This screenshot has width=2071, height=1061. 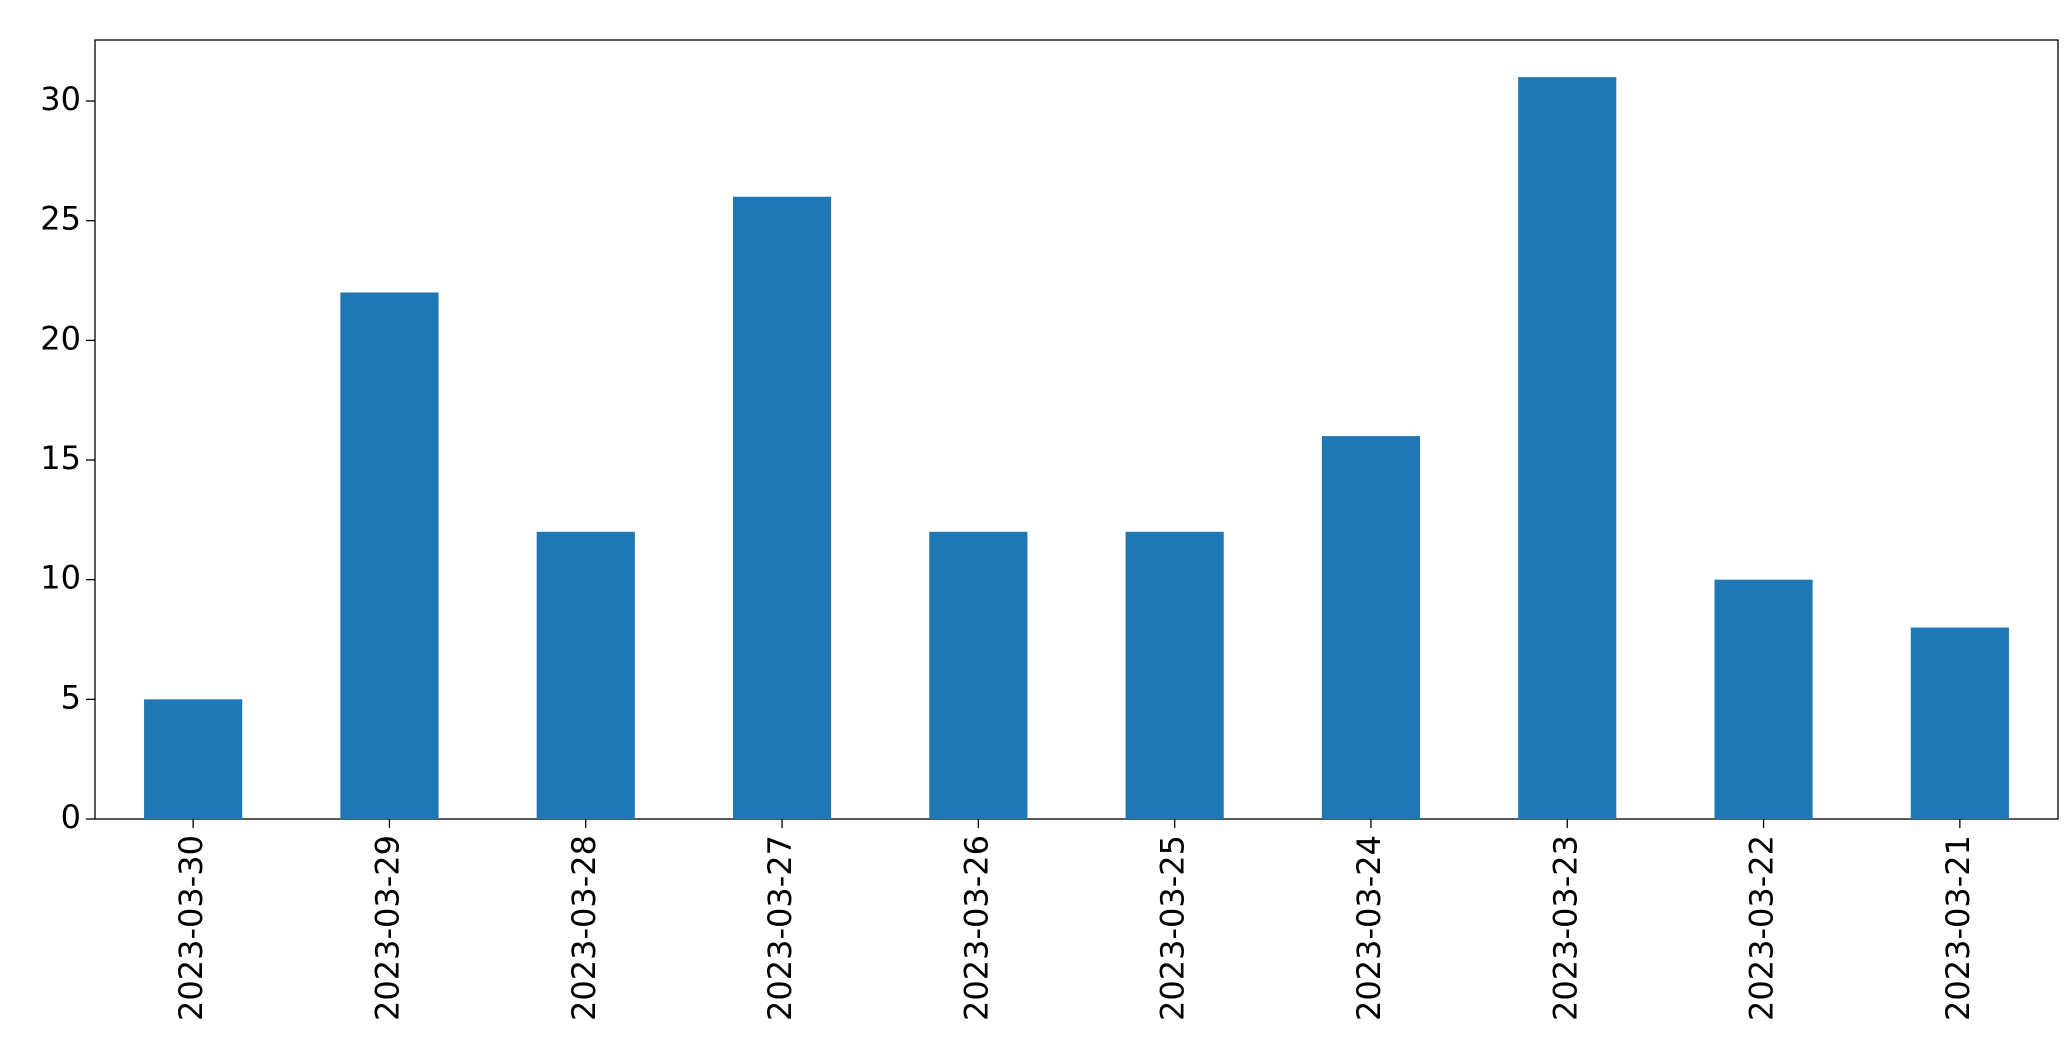 What do you see at coordinates (60, 99) in the screenshot?
I see `y-tick-label: 30` at bounding box center [60, 99].